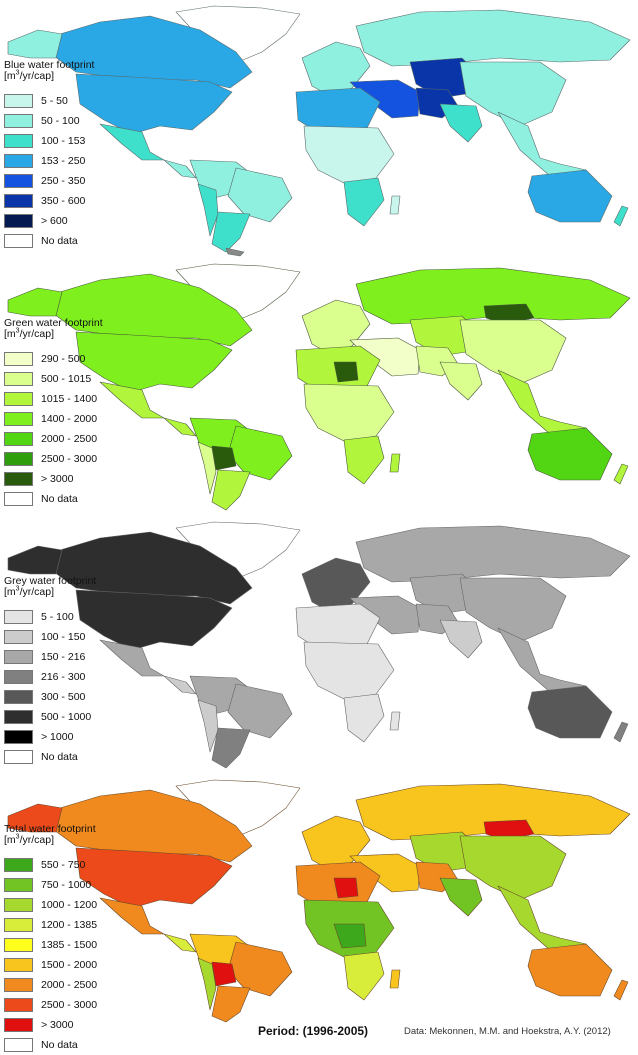  What do you see at coordinates (63, 677) in the screenshot?
I see `legend-label: 216 - 300` at bounding box center [63, 677].